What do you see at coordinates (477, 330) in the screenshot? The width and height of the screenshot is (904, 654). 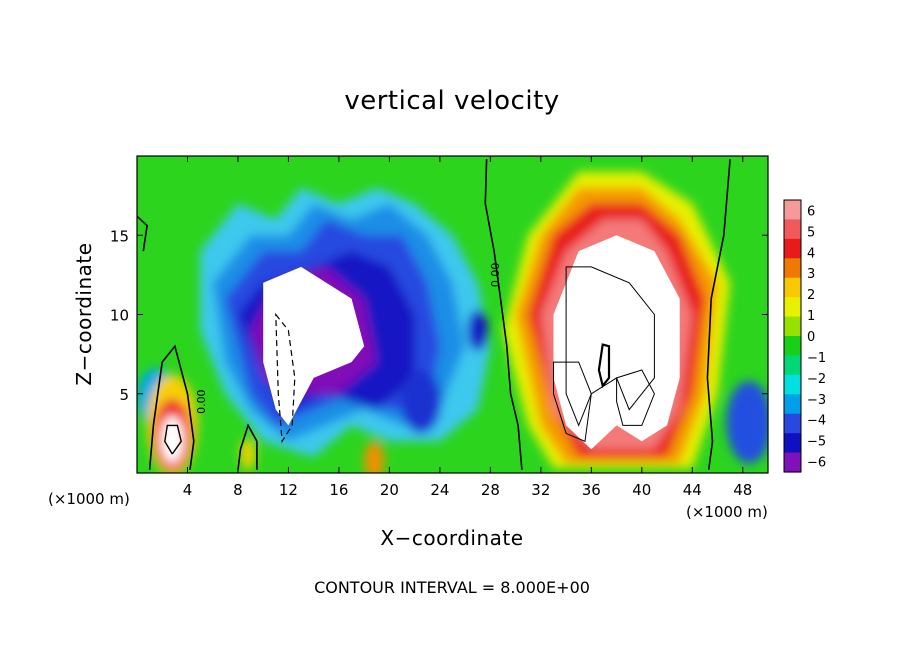 I see `downdraft-right-small` at bounding box center [477, 330].